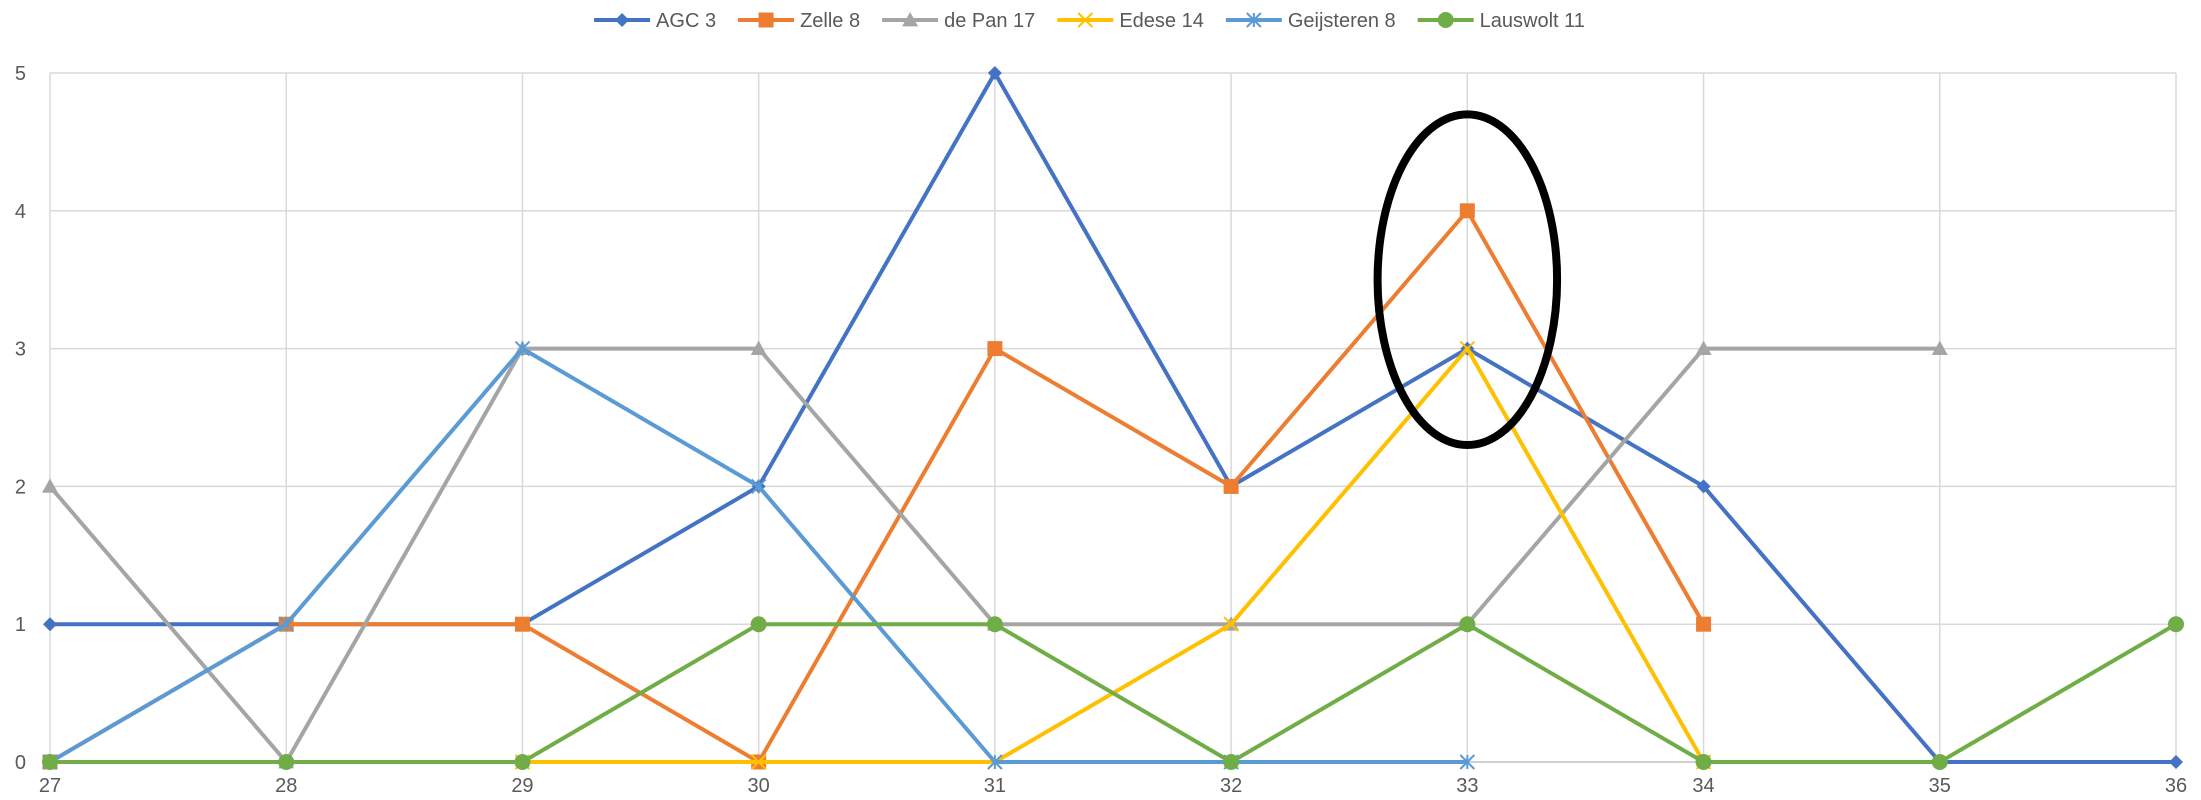  I want to click on legend-label: Geijsteren 8, so click(1342, 21).